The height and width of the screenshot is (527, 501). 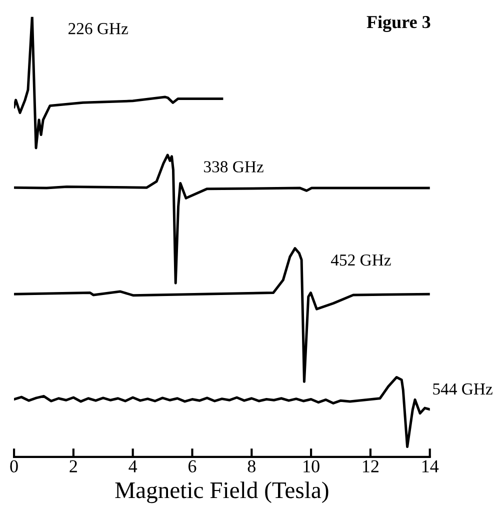 I want to click on chart-title: Figure 3, so click(x=398, y=23).